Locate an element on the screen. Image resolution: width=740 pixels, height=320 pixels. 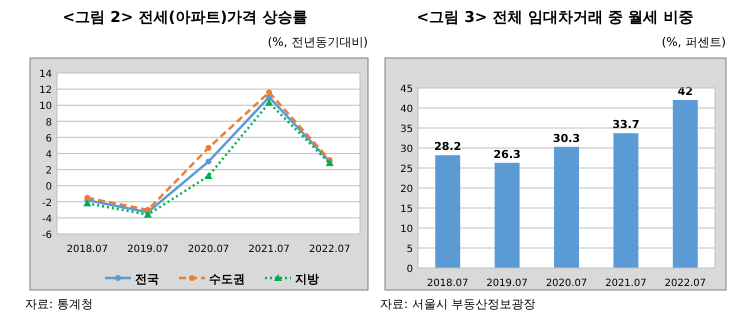
legend-label: 수도권 is located at coordinates (227, 279).